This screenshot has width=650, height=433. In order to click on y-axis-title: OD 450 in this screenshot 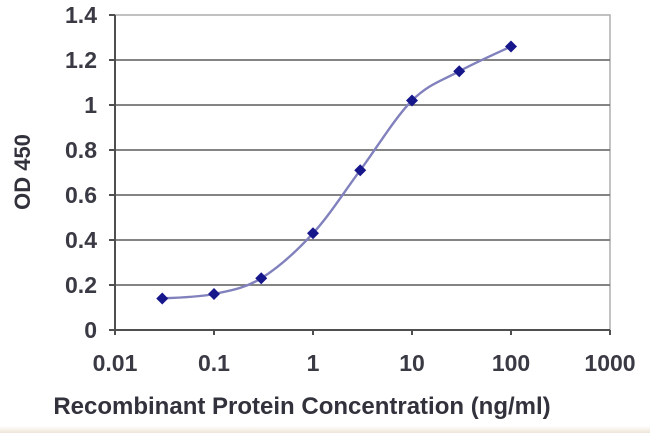, I will do `click(22, 172)`.